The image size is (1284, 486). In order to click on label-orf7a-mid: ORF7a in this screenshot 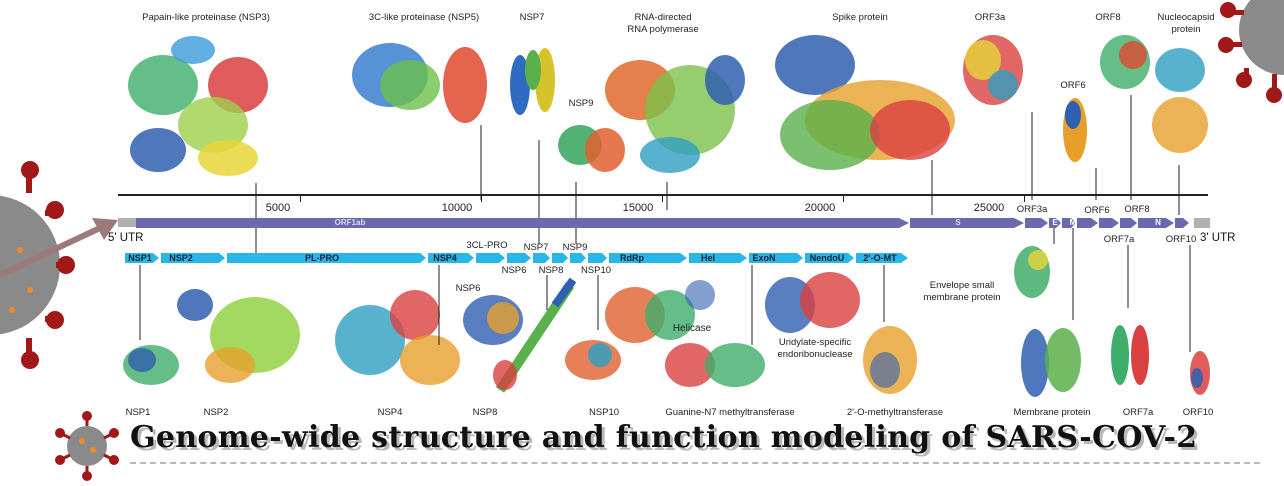, I will do `click(1119, 239)`.